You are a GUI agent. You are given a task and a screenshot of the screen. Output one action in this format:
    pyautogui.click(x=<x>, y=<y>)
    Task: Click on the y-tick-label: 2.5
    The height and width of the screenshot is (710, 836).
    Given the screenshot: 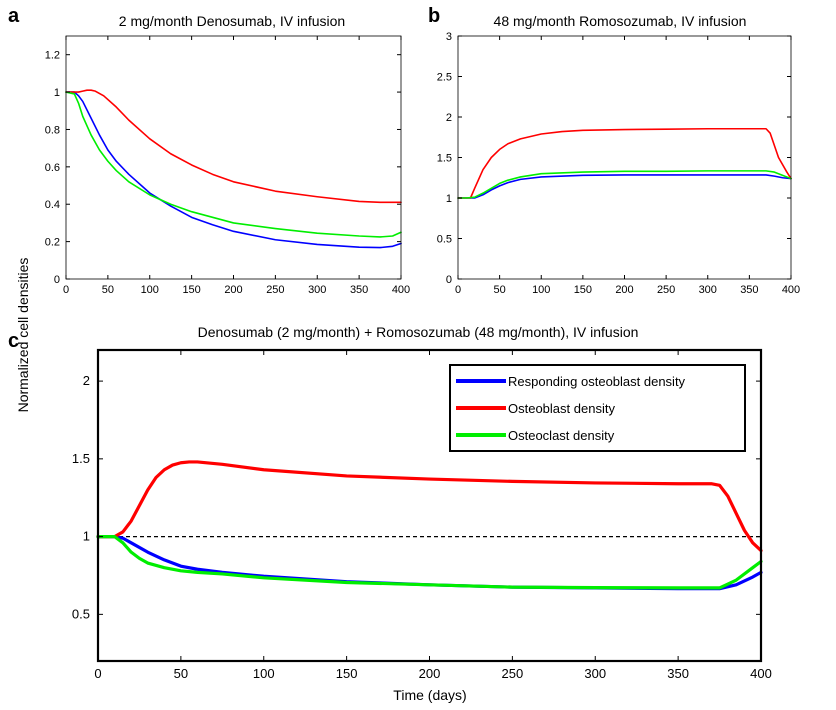 What is the action you would take?
    pyautogui.click(x=444, y=78)
    